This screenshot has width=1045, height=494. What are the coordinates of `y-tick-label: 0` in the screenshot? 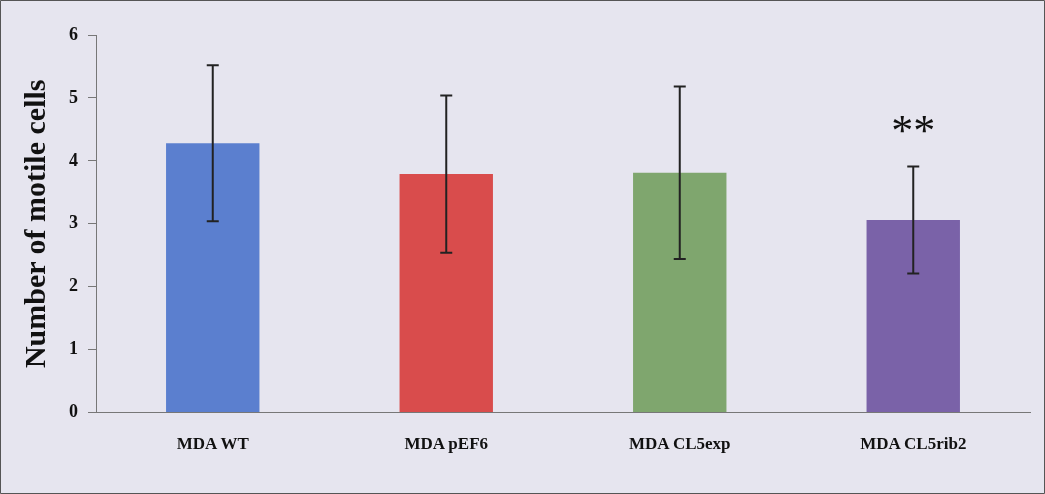 It's located at (73, 411).